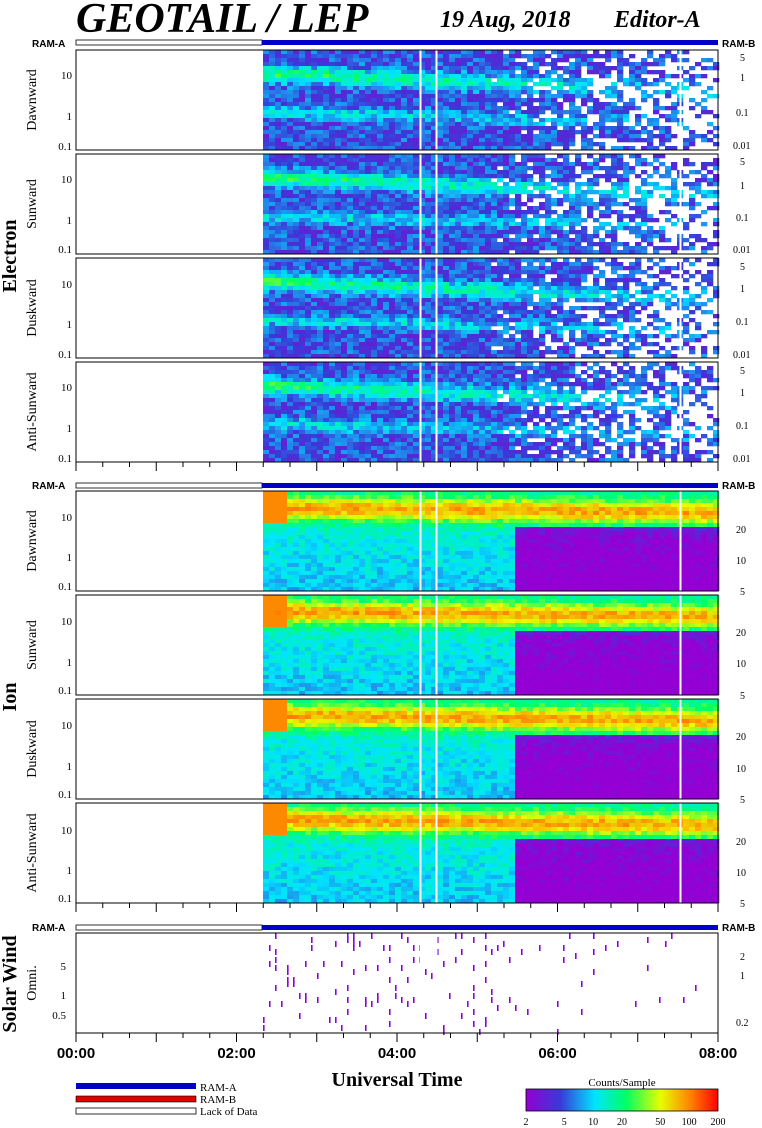 Image resolution: width=762 pixels, height=1128 pixels. I want to click on x-axis-title: Universal Time, so click(397, 1080).